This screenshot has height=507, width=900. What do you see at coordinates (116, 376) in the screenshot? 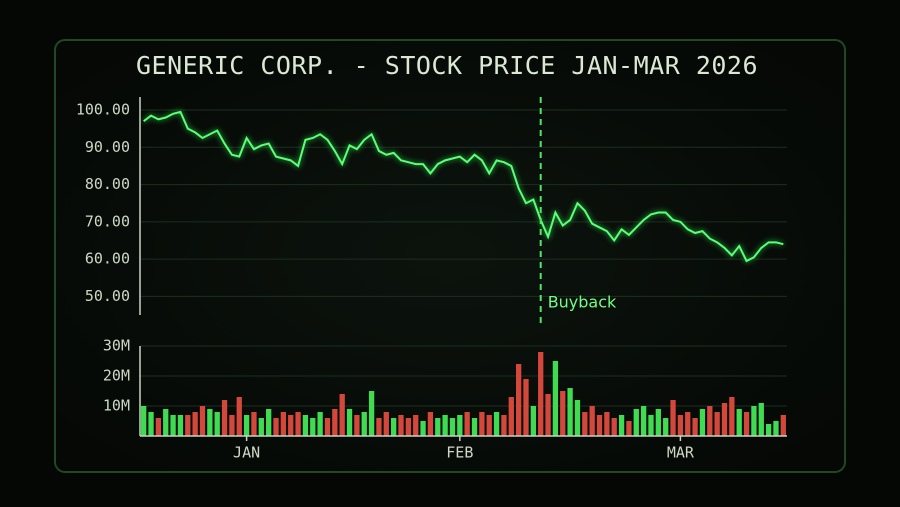
I see `y-tick-label: 20M` at bounding box center [116, 376].